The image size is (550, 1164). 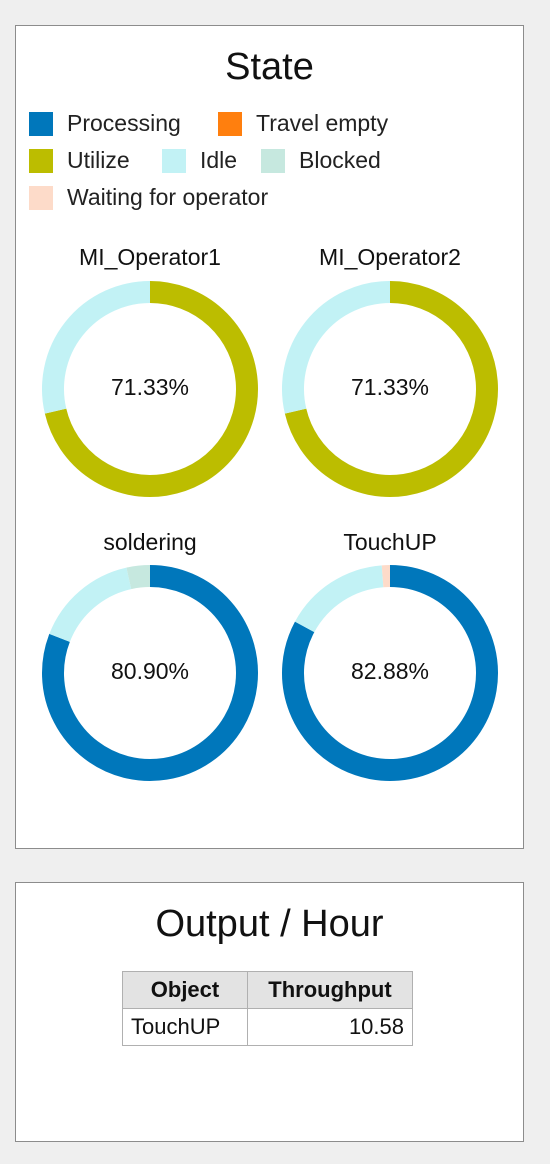 I want to click on legend-item-blocked: Blocked, so click(x=321, y=160).